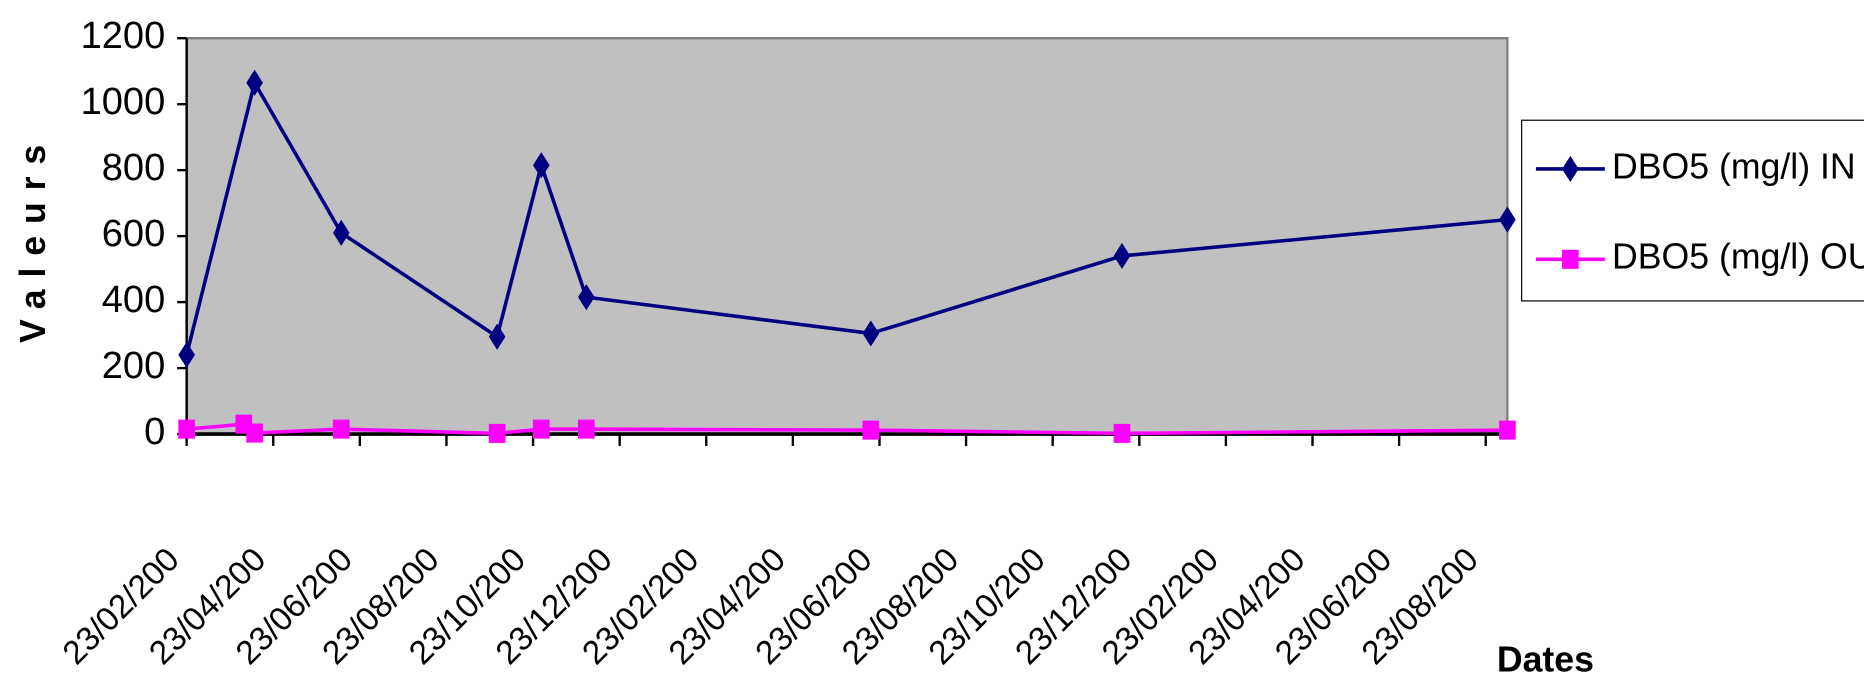 The image size is (1864, 691). I want to click on y-tick-label: 1000, so click(123, 102).